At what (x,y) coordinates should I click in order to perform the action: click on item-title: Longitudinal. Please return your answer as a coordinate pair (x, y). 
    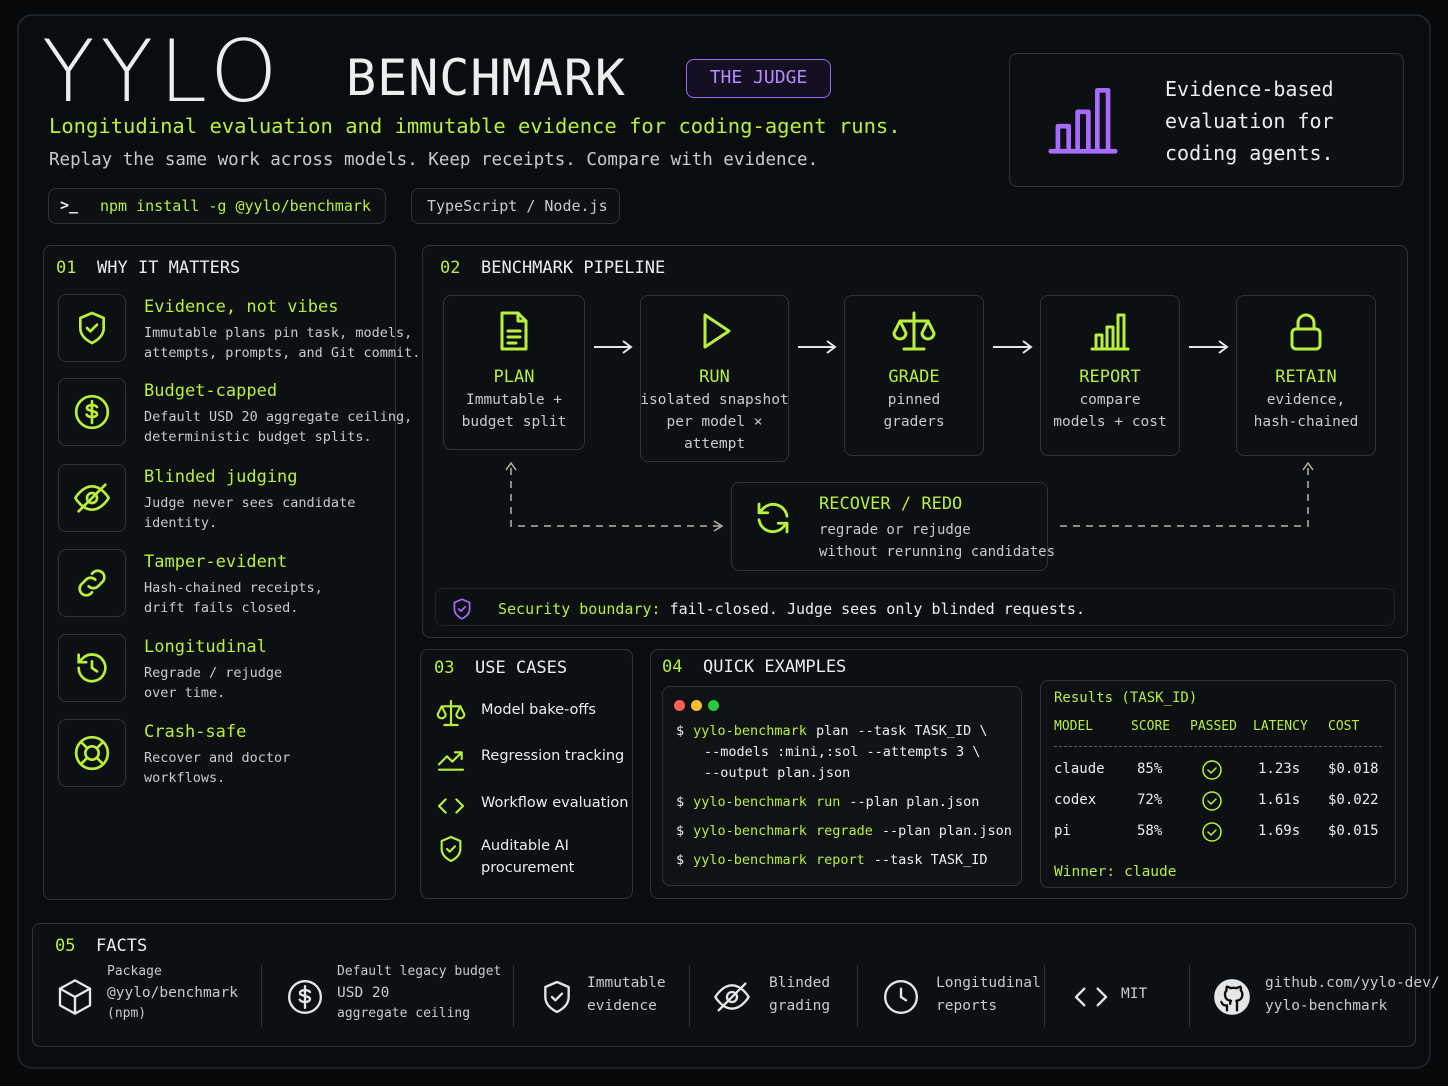
    Looking at the image, I should click on (205, 647).